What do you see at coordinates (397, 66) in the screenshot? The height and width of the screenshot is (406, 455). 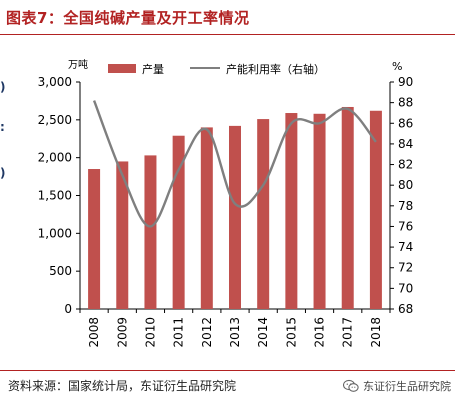 I see `y-right-unit: %` at bounding box center [397, 66].